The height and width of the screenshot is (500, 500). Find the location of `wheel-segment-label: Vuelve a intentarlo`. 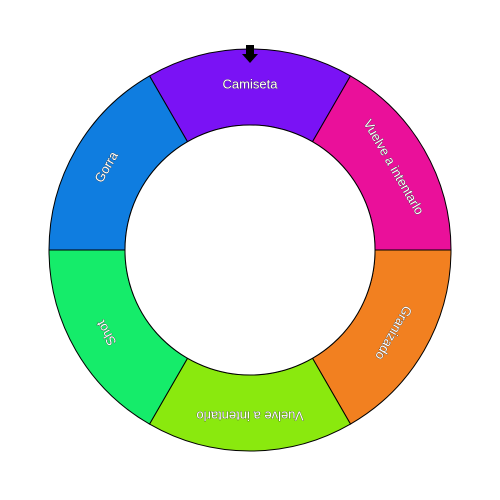

wheel-segment-label: Vuelve a intentarlo is located at coordinates (249, 416).